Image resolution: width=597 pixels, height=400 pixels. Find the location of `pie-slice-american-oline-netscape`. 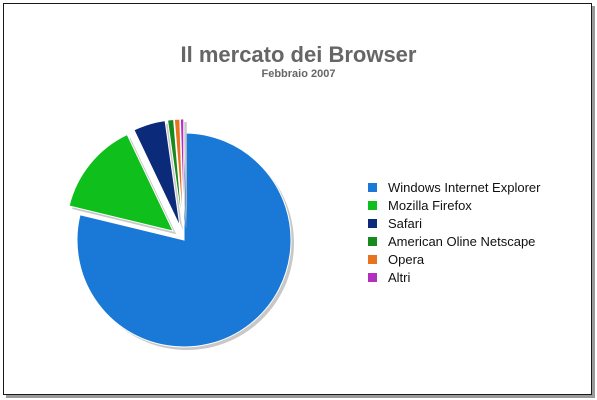

pie-slice-american-oline-netscape is located at coordinates (174, 172).